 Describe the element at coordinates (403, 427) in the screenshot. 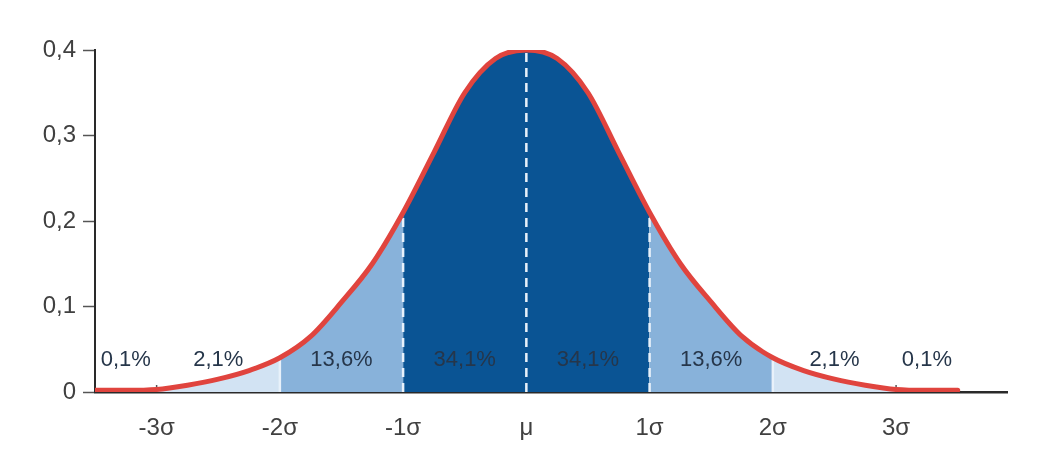

I see `x-tick-label: -1σ` at that location.